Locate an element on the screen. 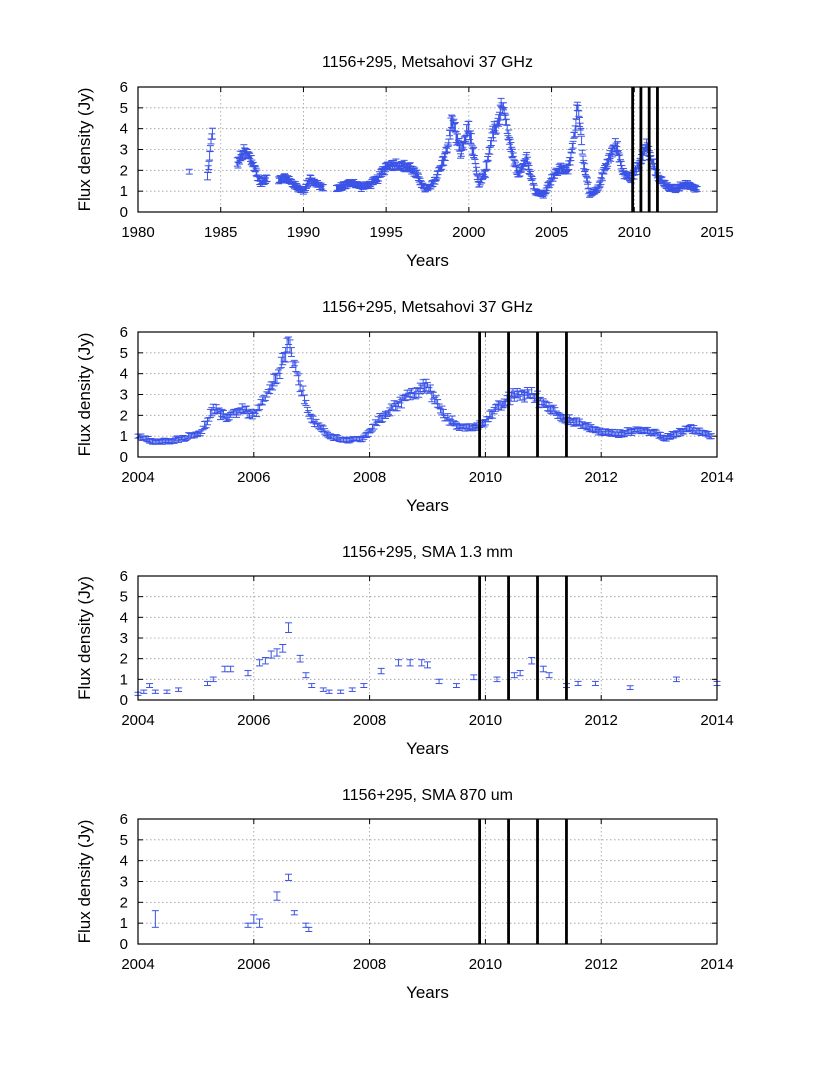 This screenshot has height=1075, width=830. y-tick-label: 2 is located at coordinates (124, 415).